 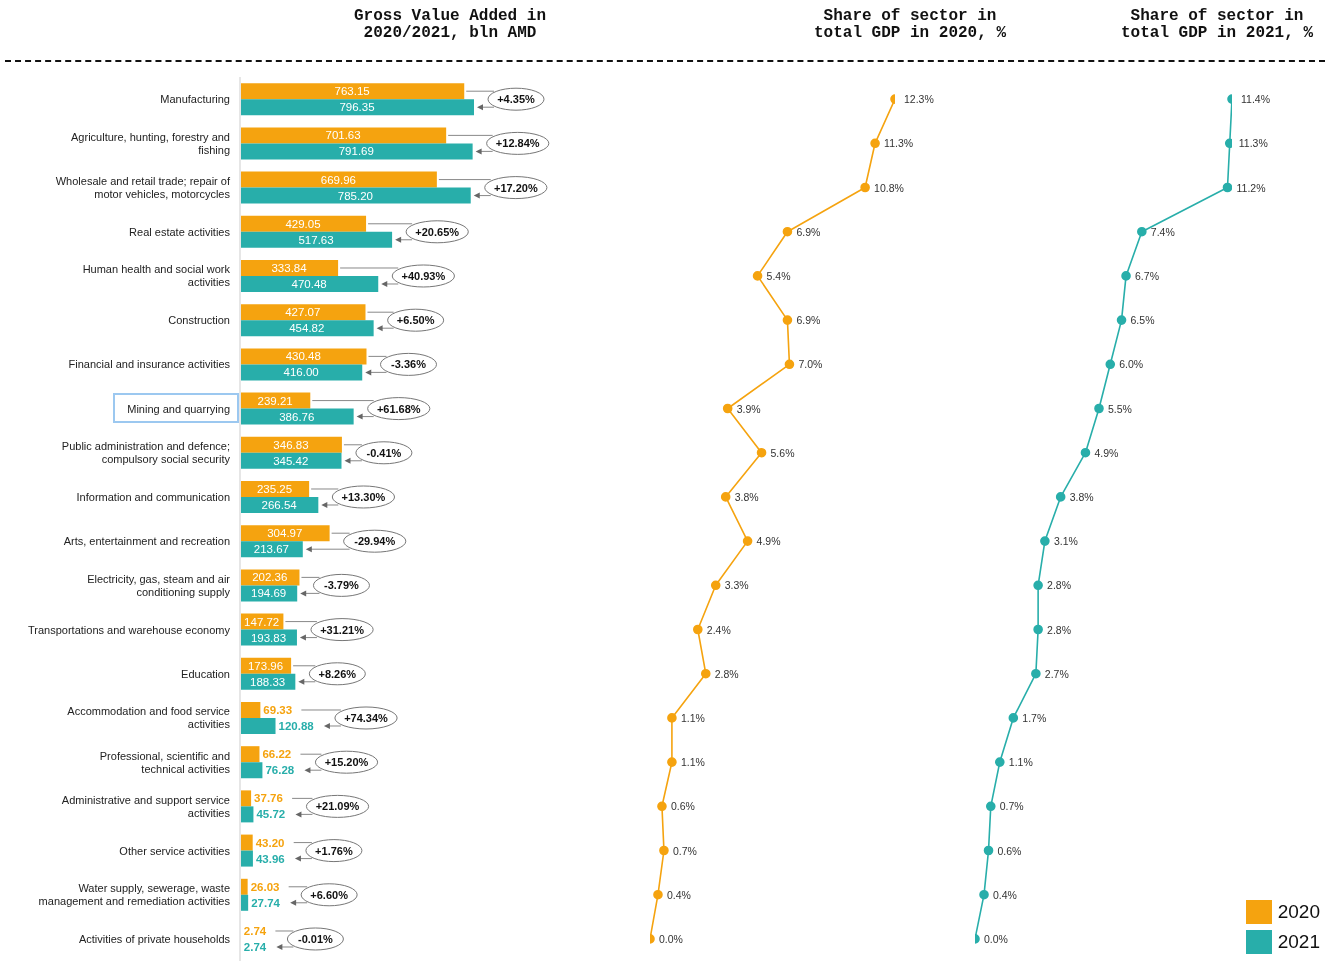 I want to click on data-label: 26.03, so click(x=265, y=886).